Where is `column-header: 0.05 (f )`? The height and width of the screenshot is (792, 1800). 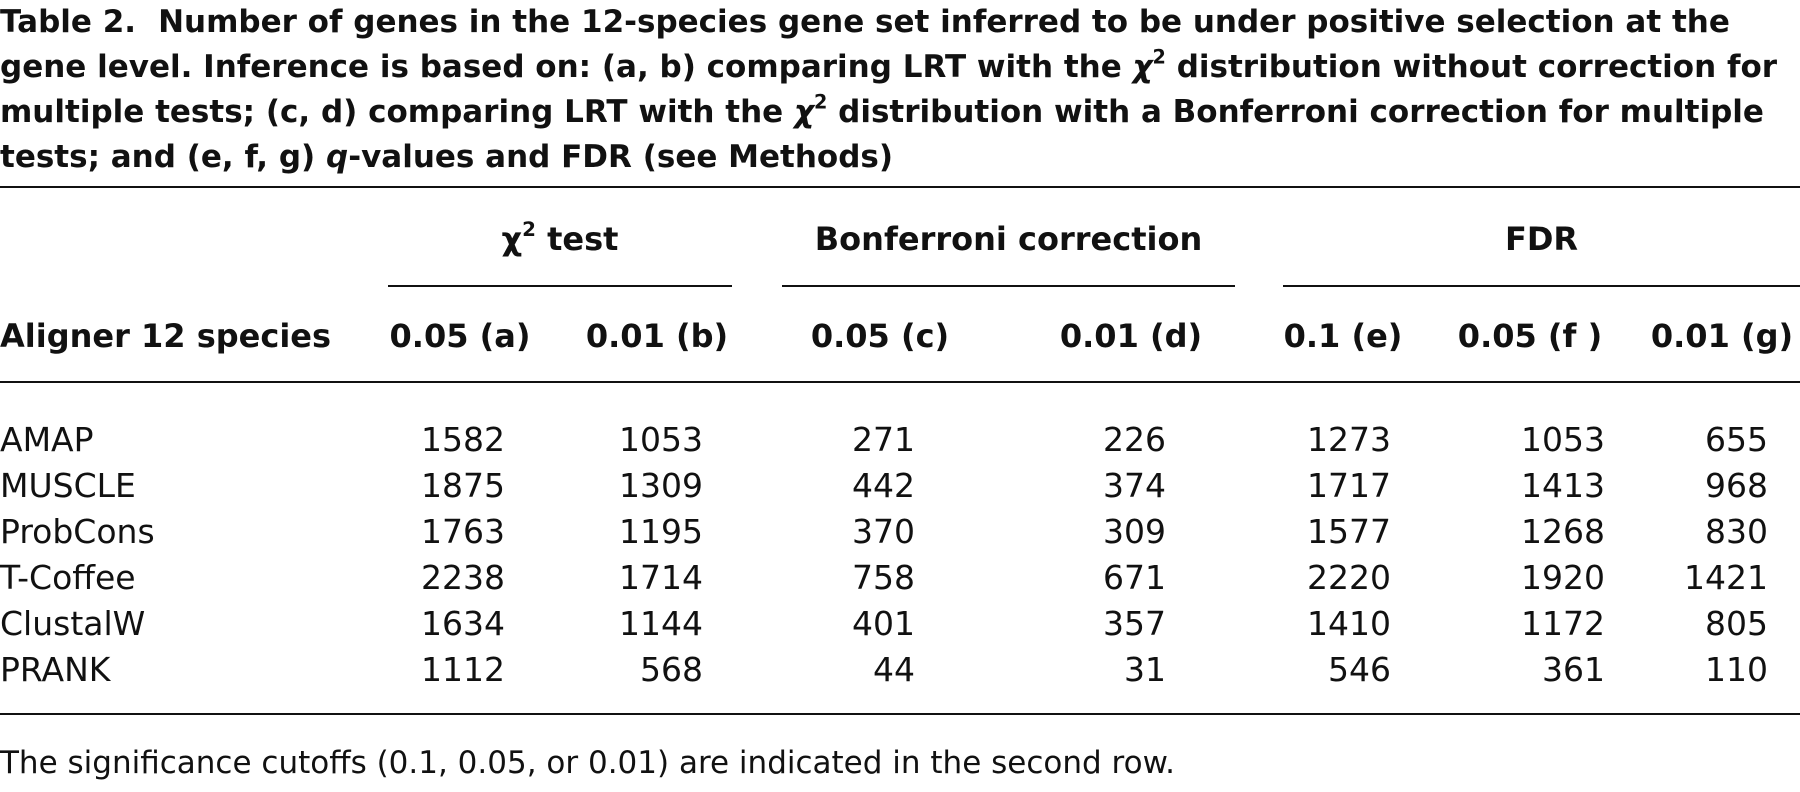
column-header: 0.05 (f ) is located at coordinates (1530, 336).